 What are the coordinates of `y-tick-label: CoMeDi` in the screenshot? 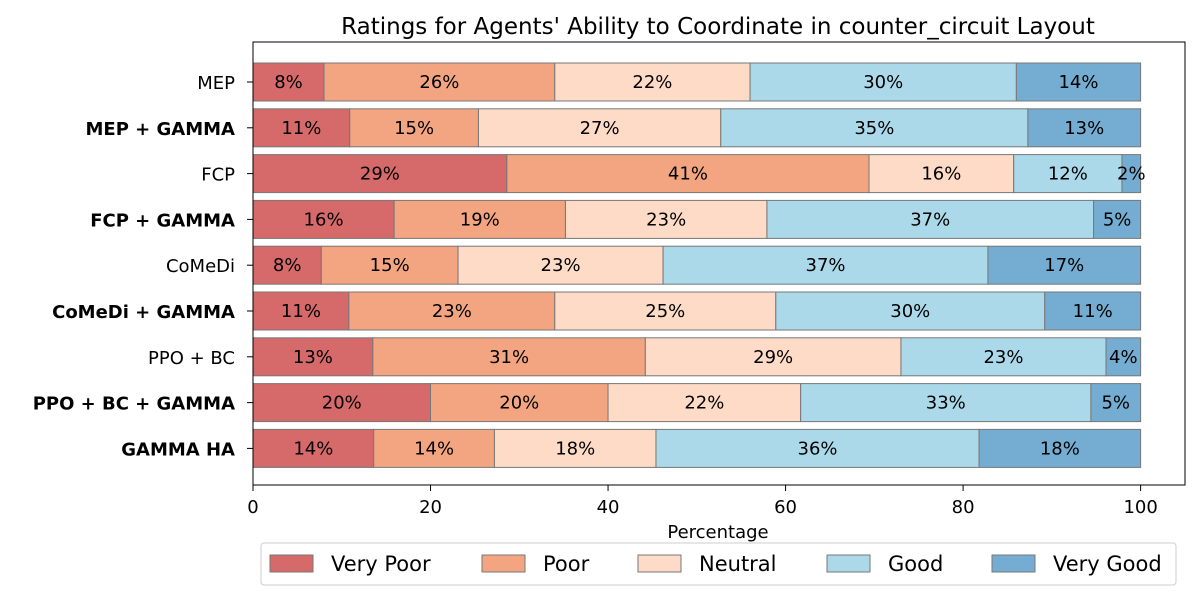 It's located at (200, 266).